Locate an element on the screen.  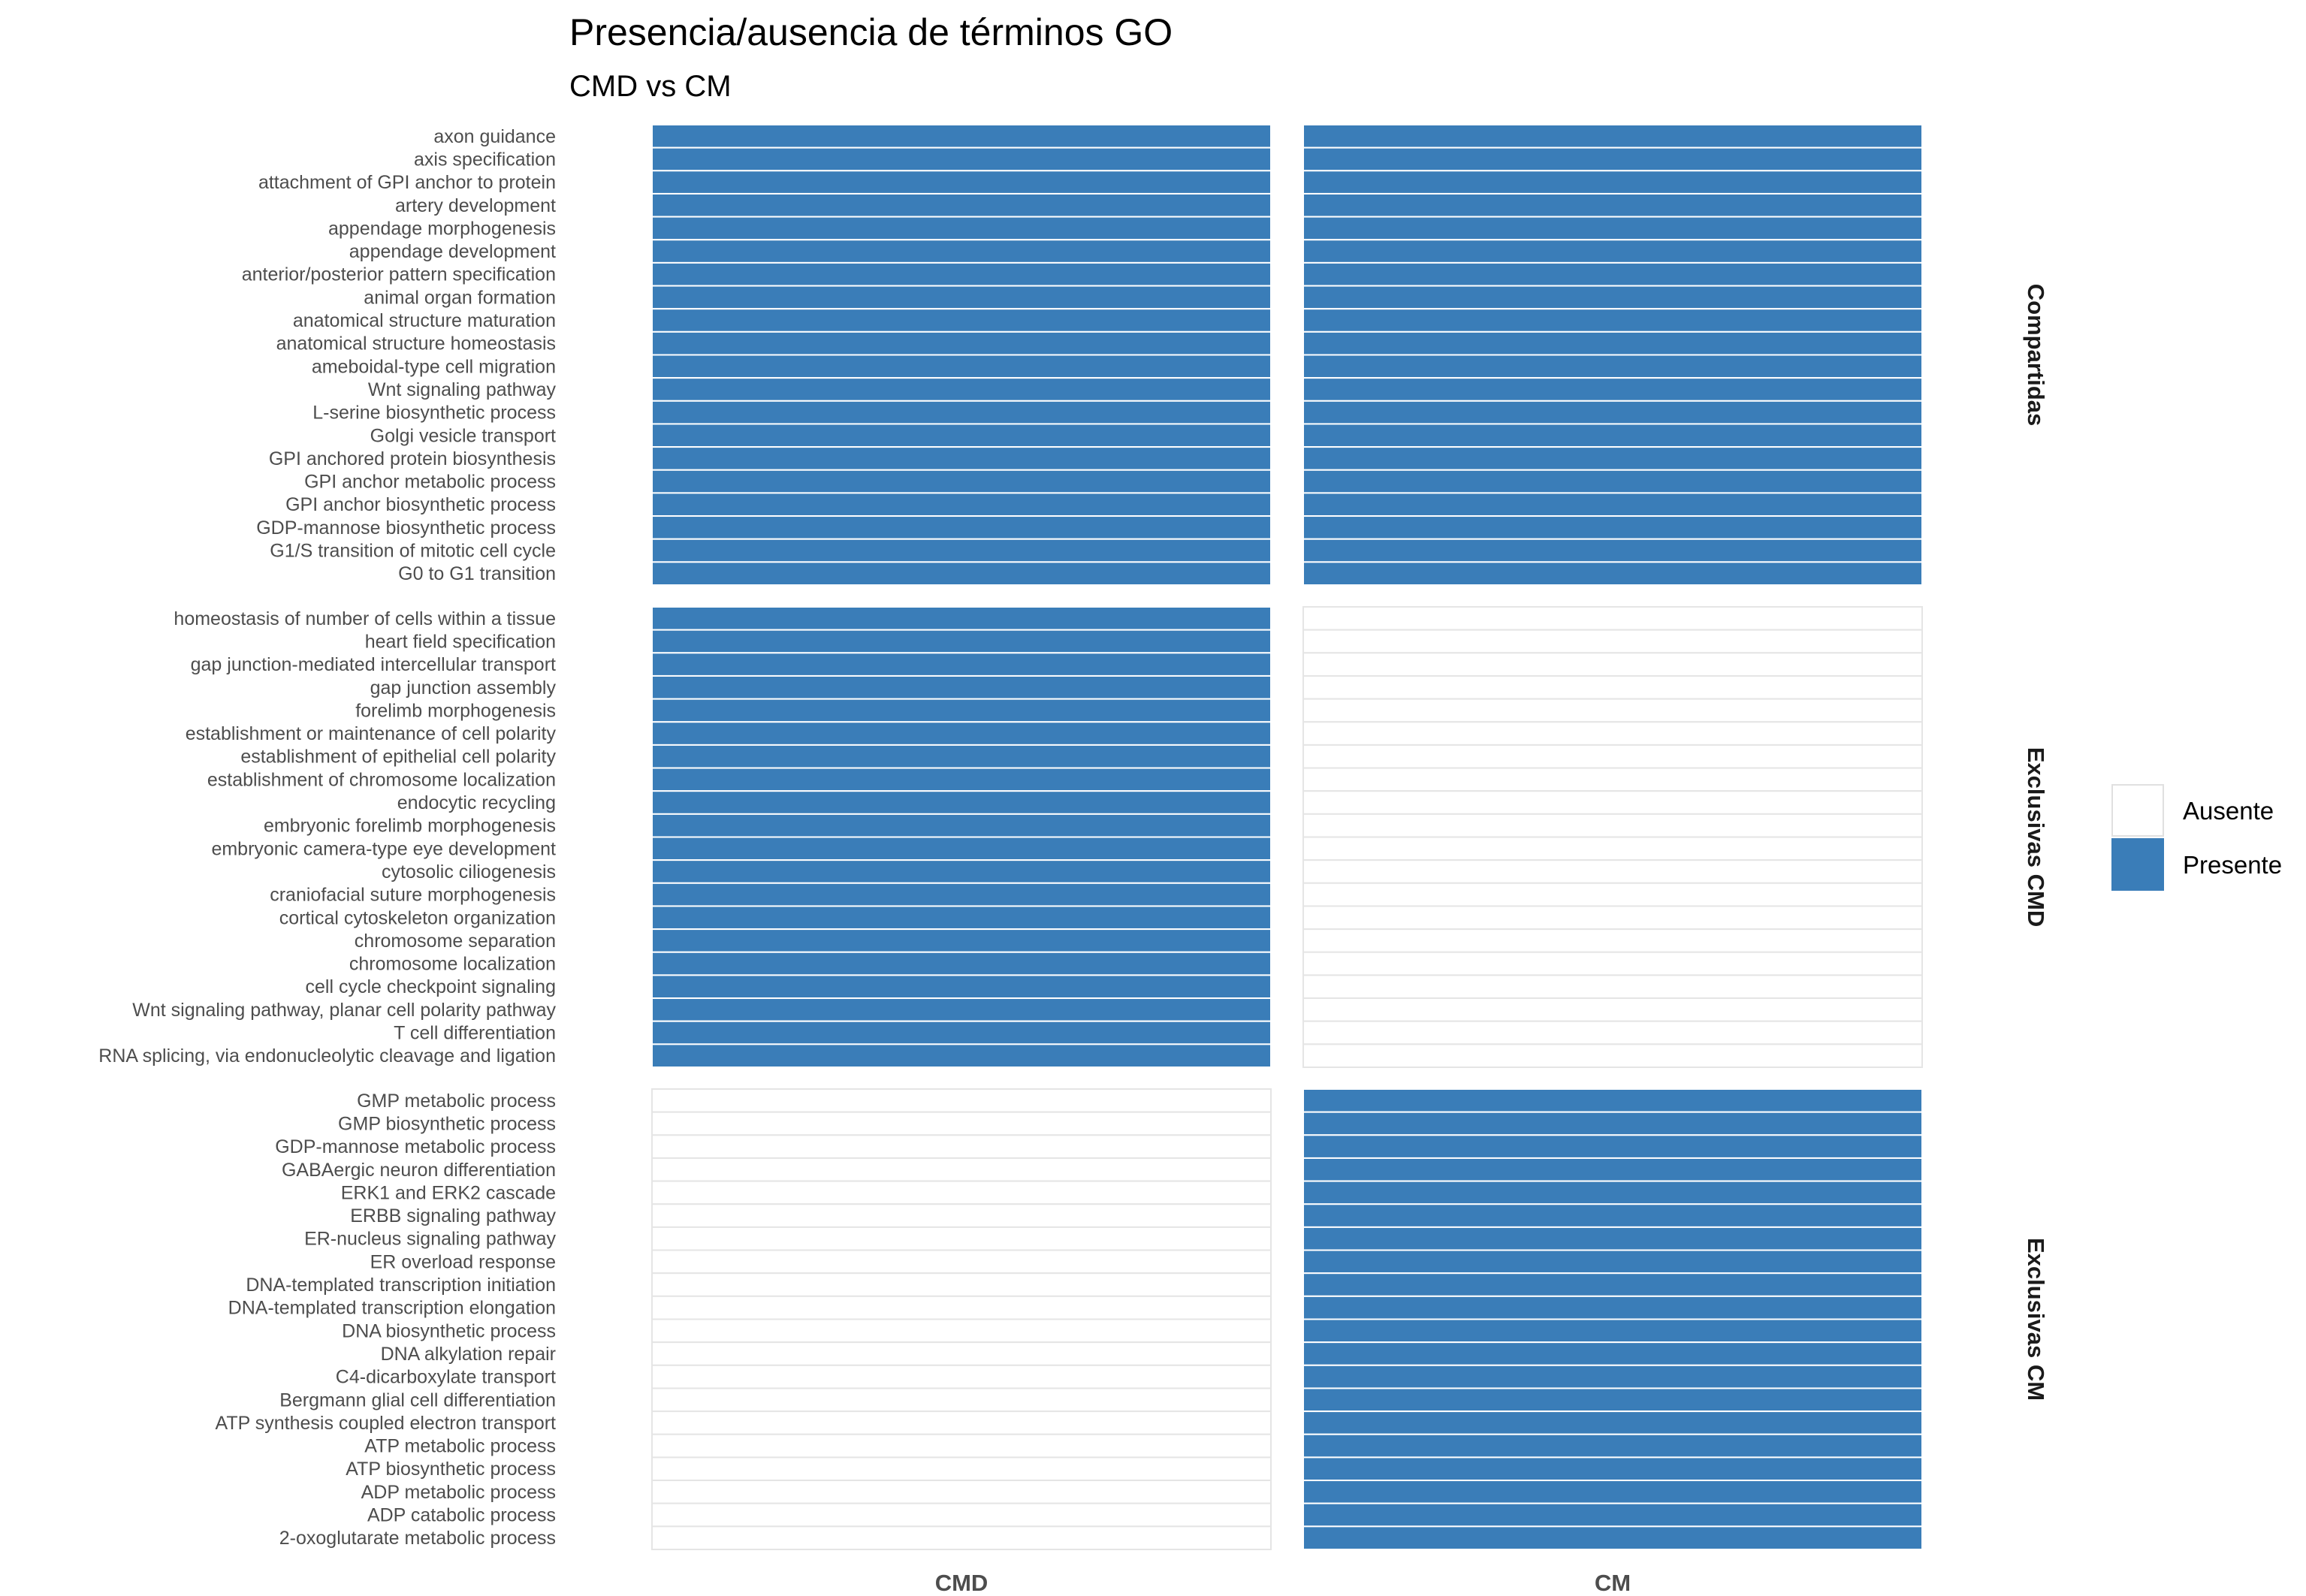
y-tick-label: Golgi vesicle transport is located at coordinates (463, 435).